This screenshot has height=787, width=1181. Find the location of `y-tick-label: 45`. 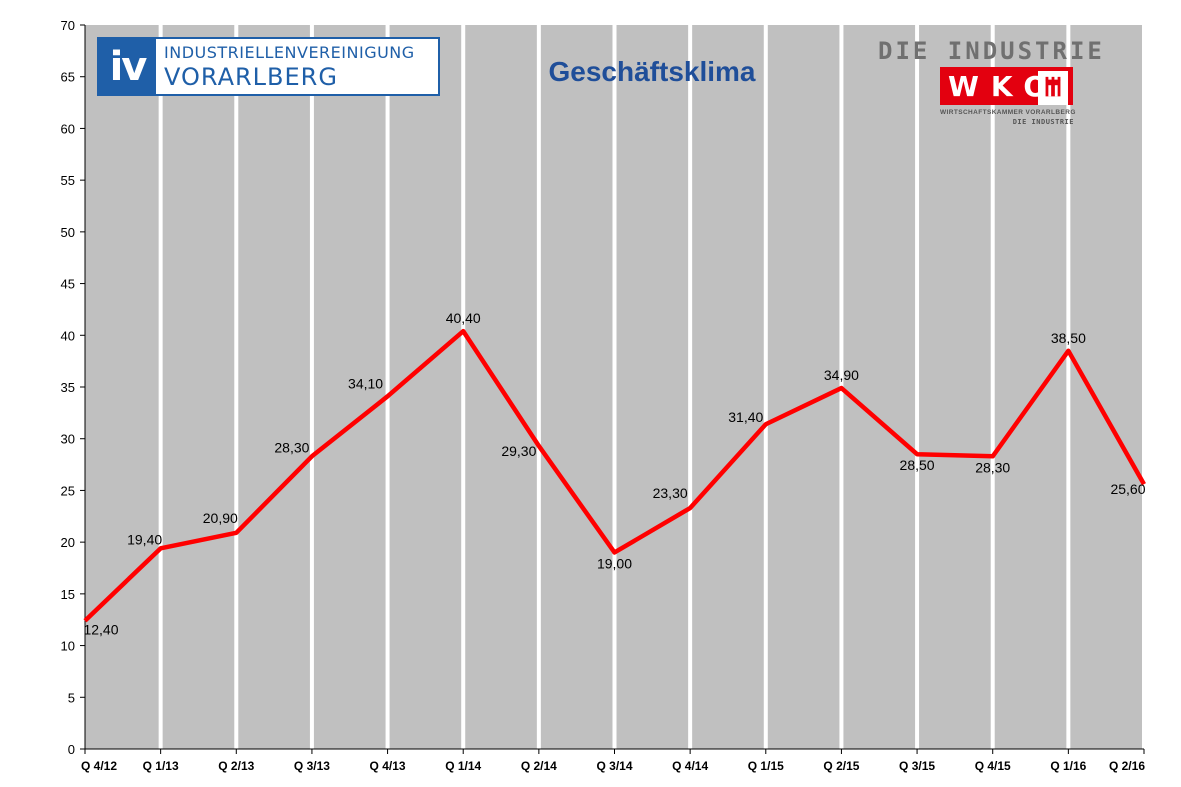

y-tick-label: 45 is located at coordinates (68, 284).